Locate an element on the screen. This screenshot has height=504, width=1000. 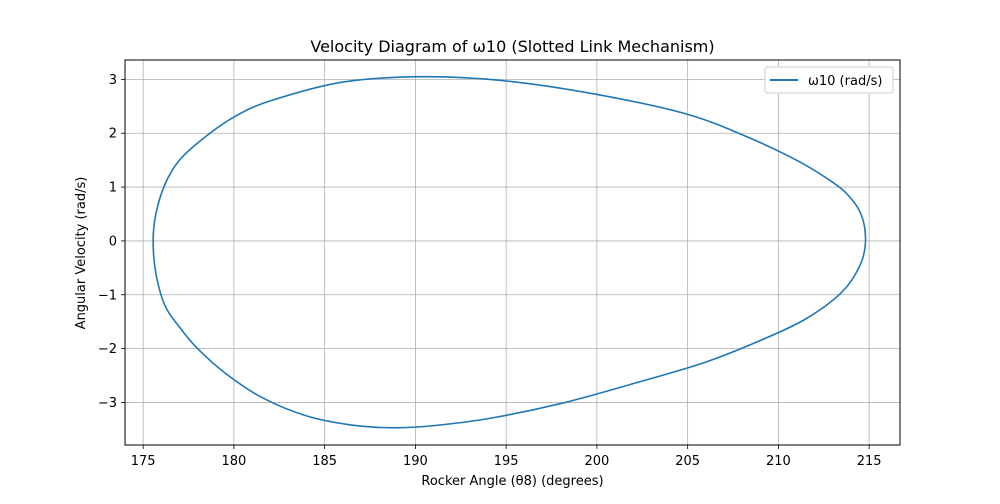
x-tick-label: 210 is located at coordinates (778, 461).